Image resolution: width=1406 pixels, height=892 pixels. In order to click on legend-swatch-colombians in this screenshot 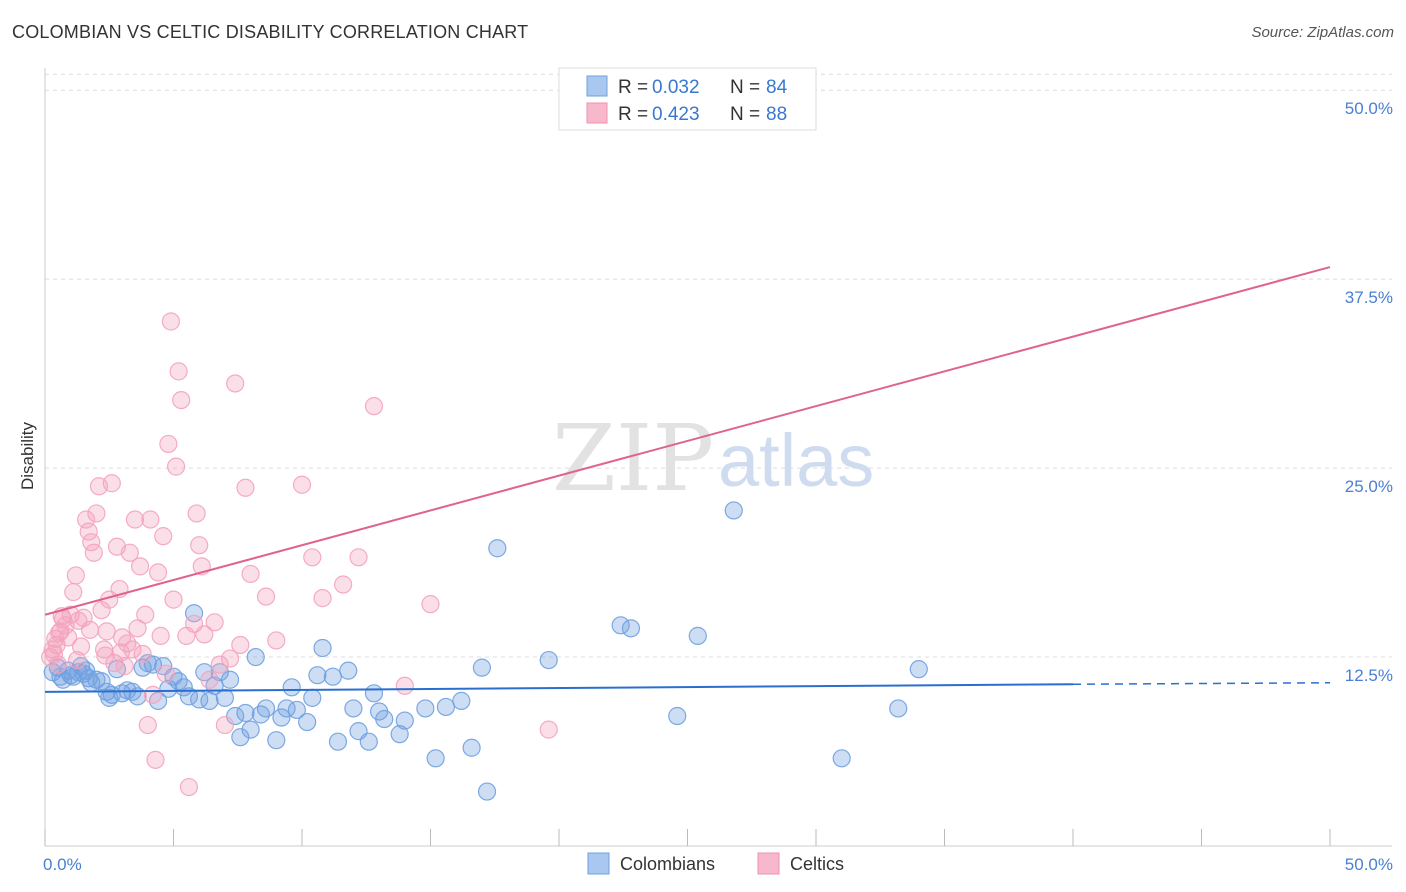, I will do `click(597, 86)`.